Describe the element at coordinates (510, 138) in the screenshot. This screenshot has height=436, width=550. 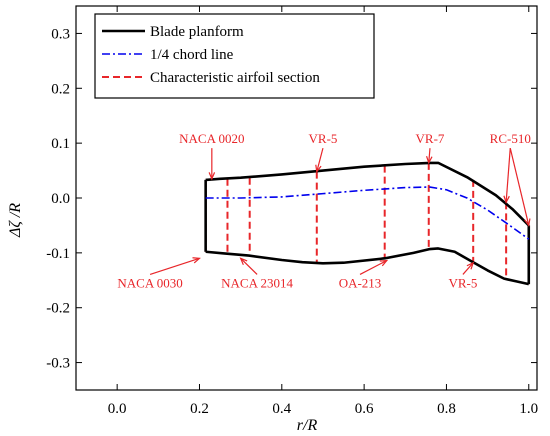
I see `annotation-label: RC-510` at that location.